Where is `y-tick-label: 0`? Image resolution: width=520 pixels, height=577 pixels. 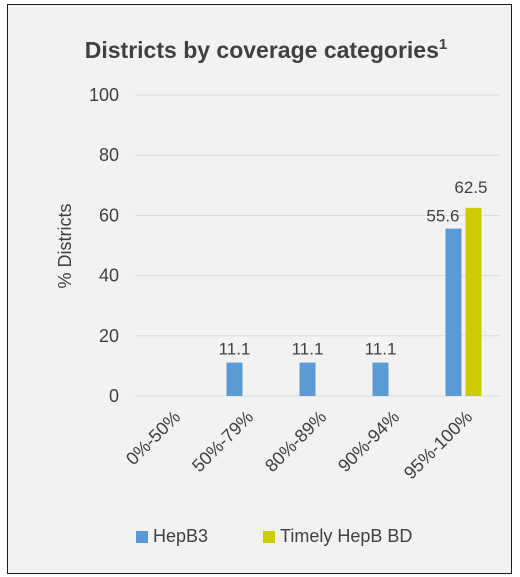 y-tick-label: 0 is located at coordinates (114, 396).